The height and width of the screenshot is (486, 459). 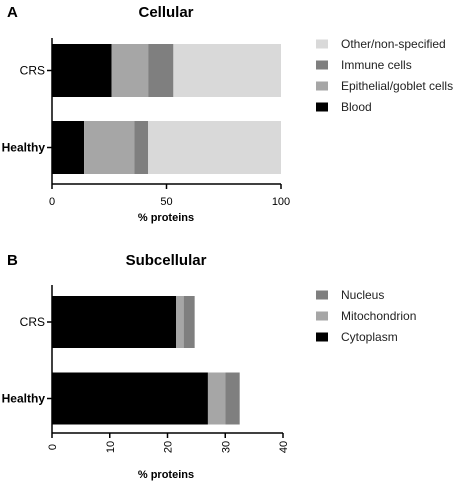 What do you see at coordinates (362, 295) in the screenshot?
I see `legend-label: Nucleus` at bounding box center [362, 295].